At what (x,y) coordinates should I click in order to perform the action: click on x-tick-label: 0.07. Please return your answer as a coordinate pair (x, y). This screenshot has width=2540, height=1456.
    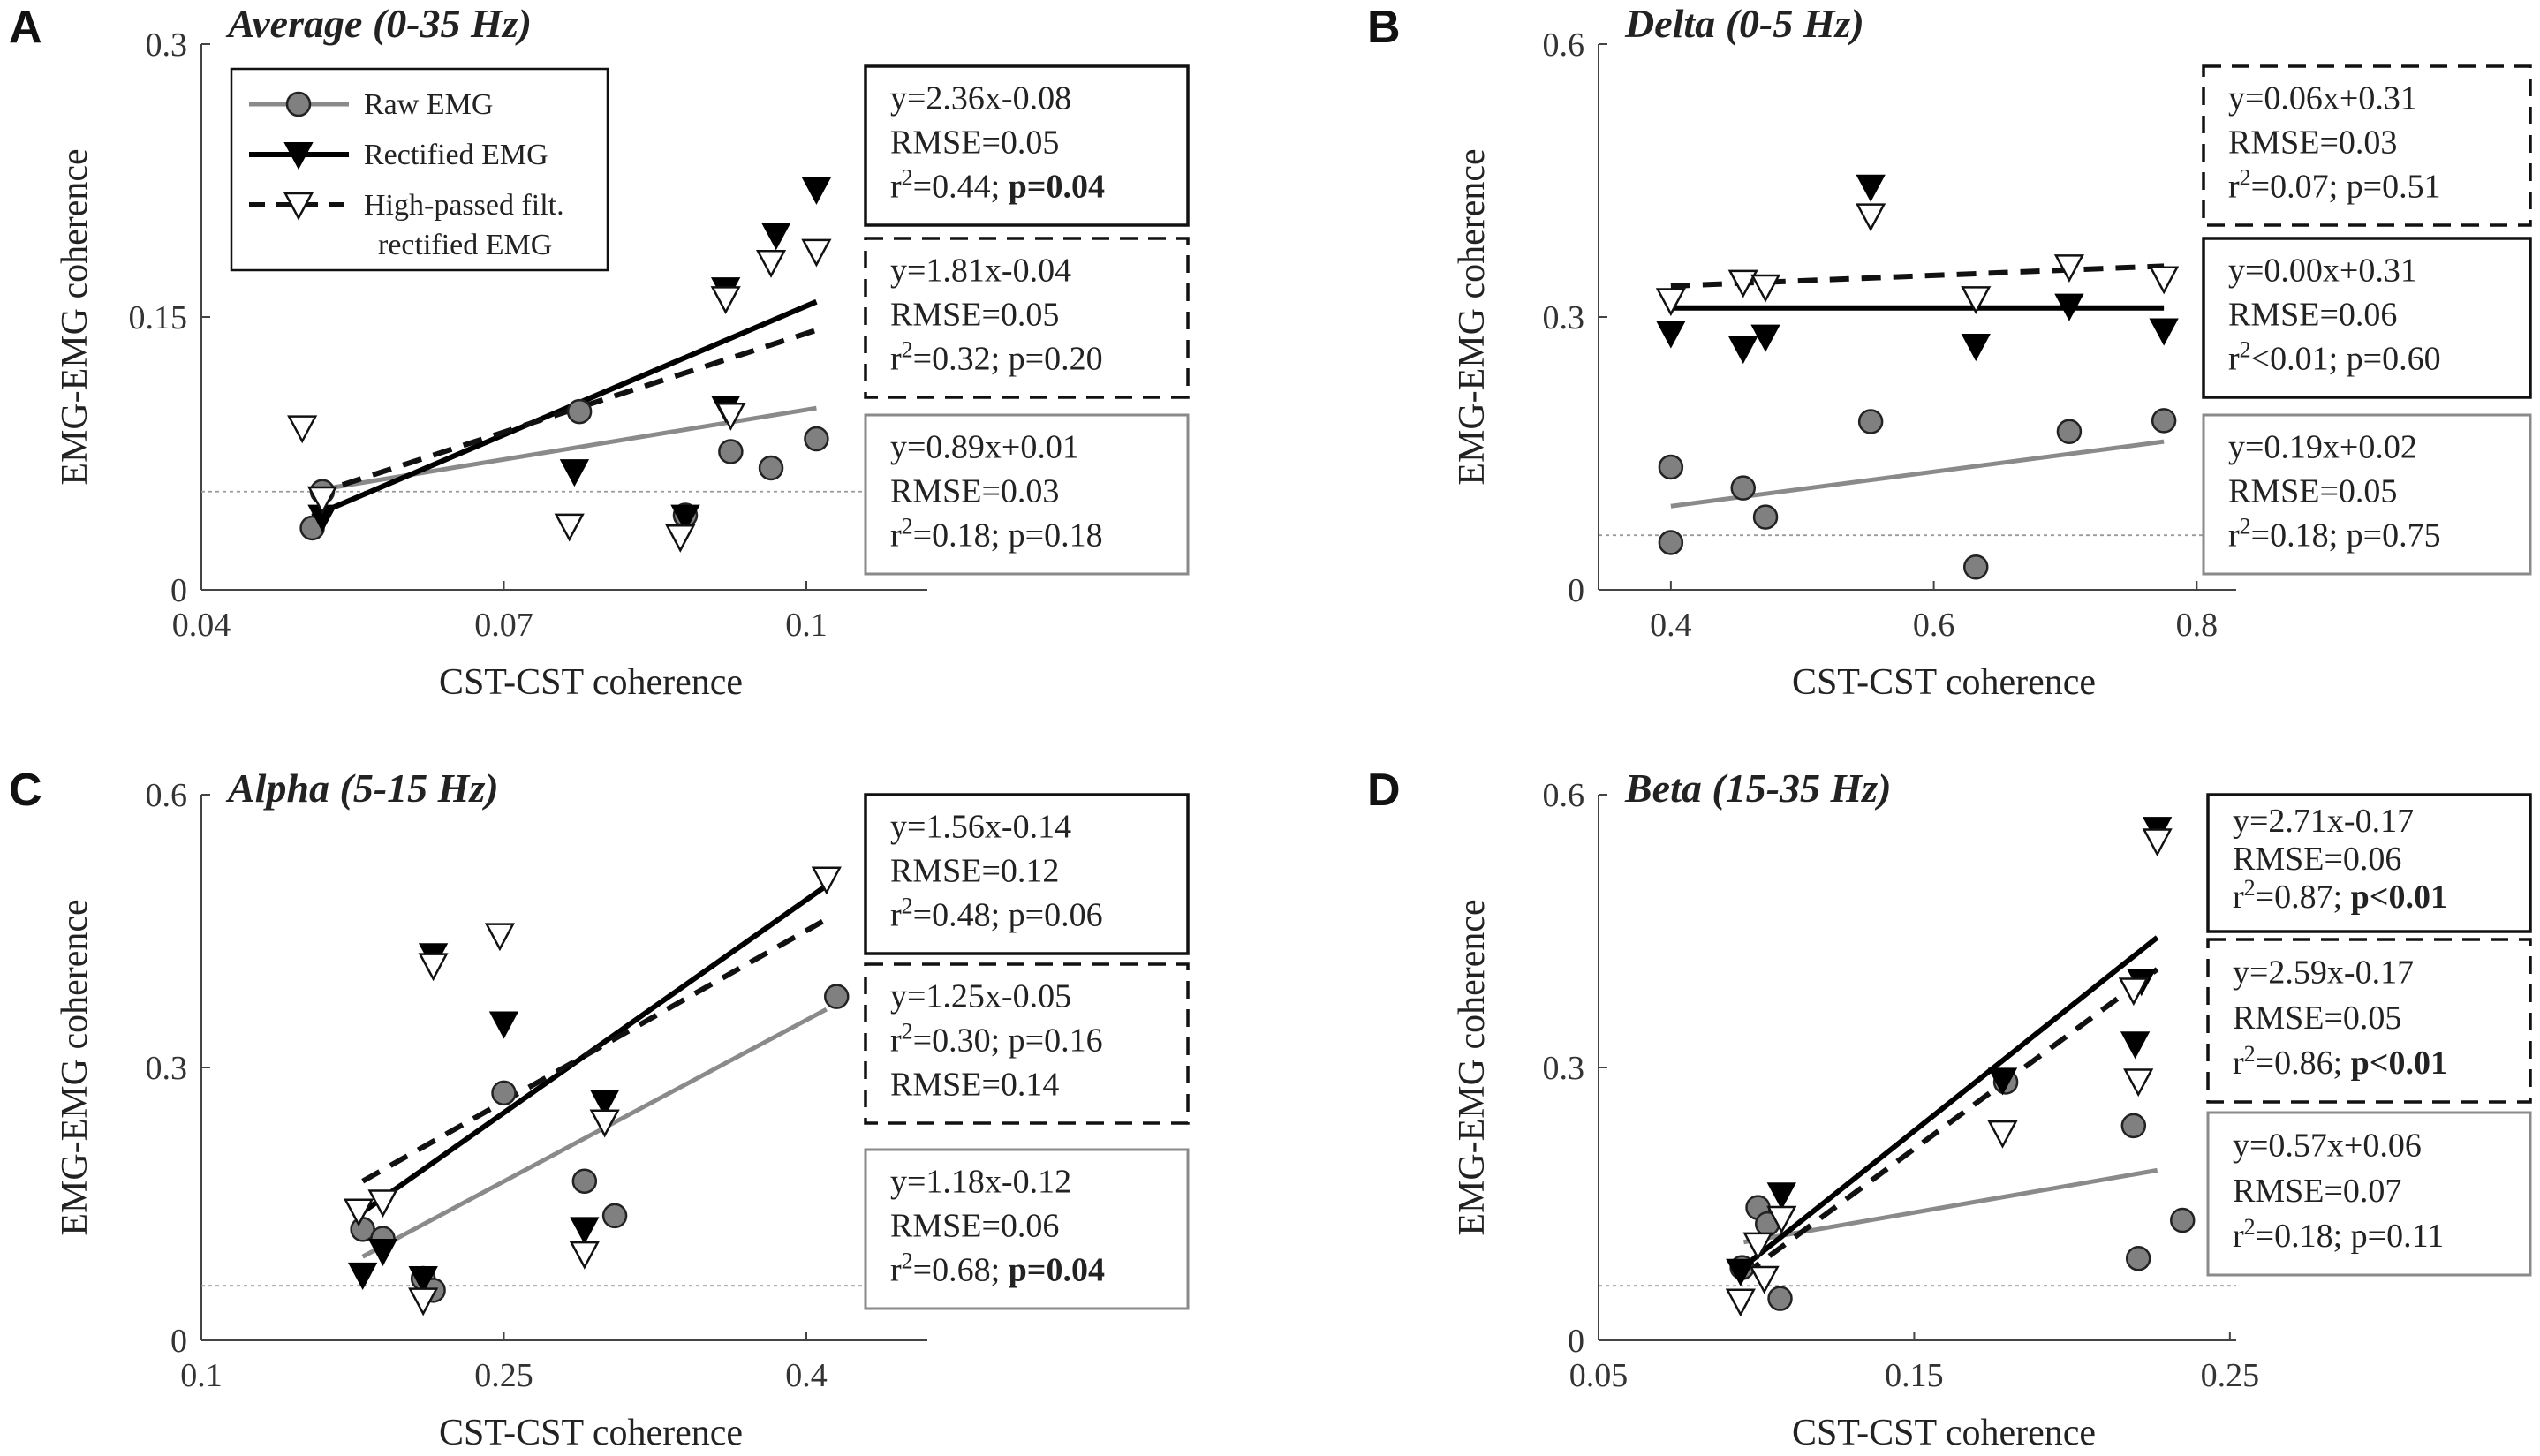
    Looking at the image, I should click on (503, 625).